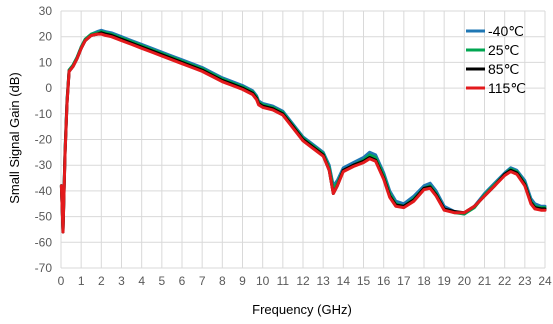  What do you see at coordinates (46, 37) in the screenshot?
I see `y-tick-label: 20` at bounding box center [46, 37].